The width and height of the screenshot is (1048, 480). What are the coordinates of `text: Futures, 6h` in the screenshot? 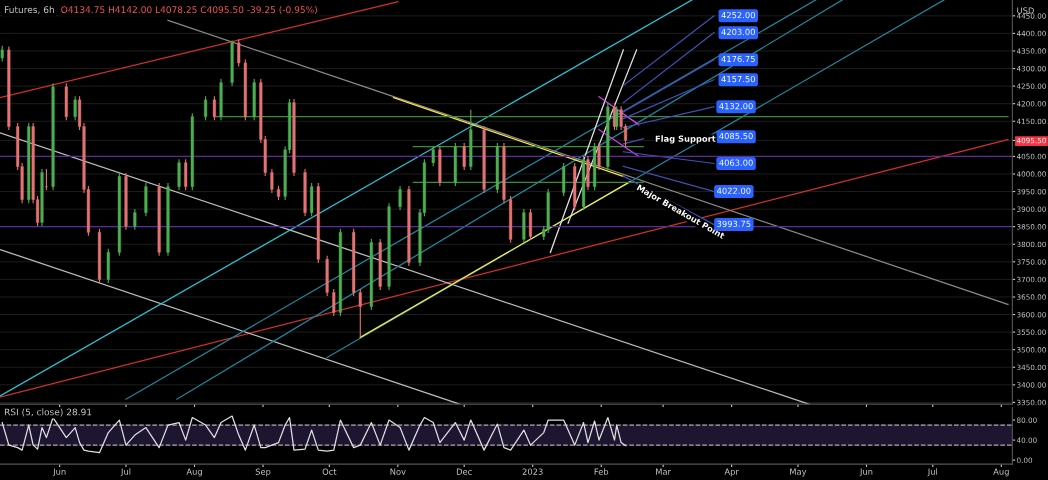 It's located at (29, 10).